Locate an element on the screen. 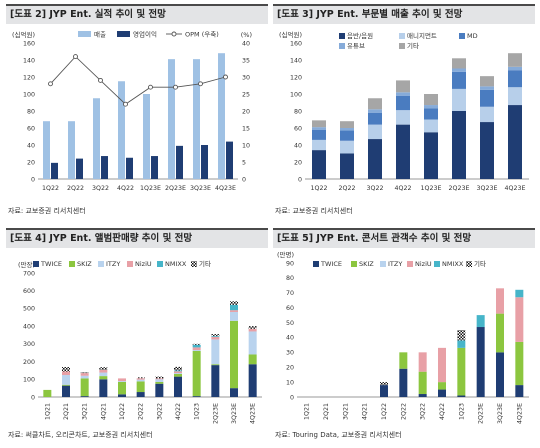 The image size is (540, 448). y-tick-label: 200 is located at coordinates (29, 362).